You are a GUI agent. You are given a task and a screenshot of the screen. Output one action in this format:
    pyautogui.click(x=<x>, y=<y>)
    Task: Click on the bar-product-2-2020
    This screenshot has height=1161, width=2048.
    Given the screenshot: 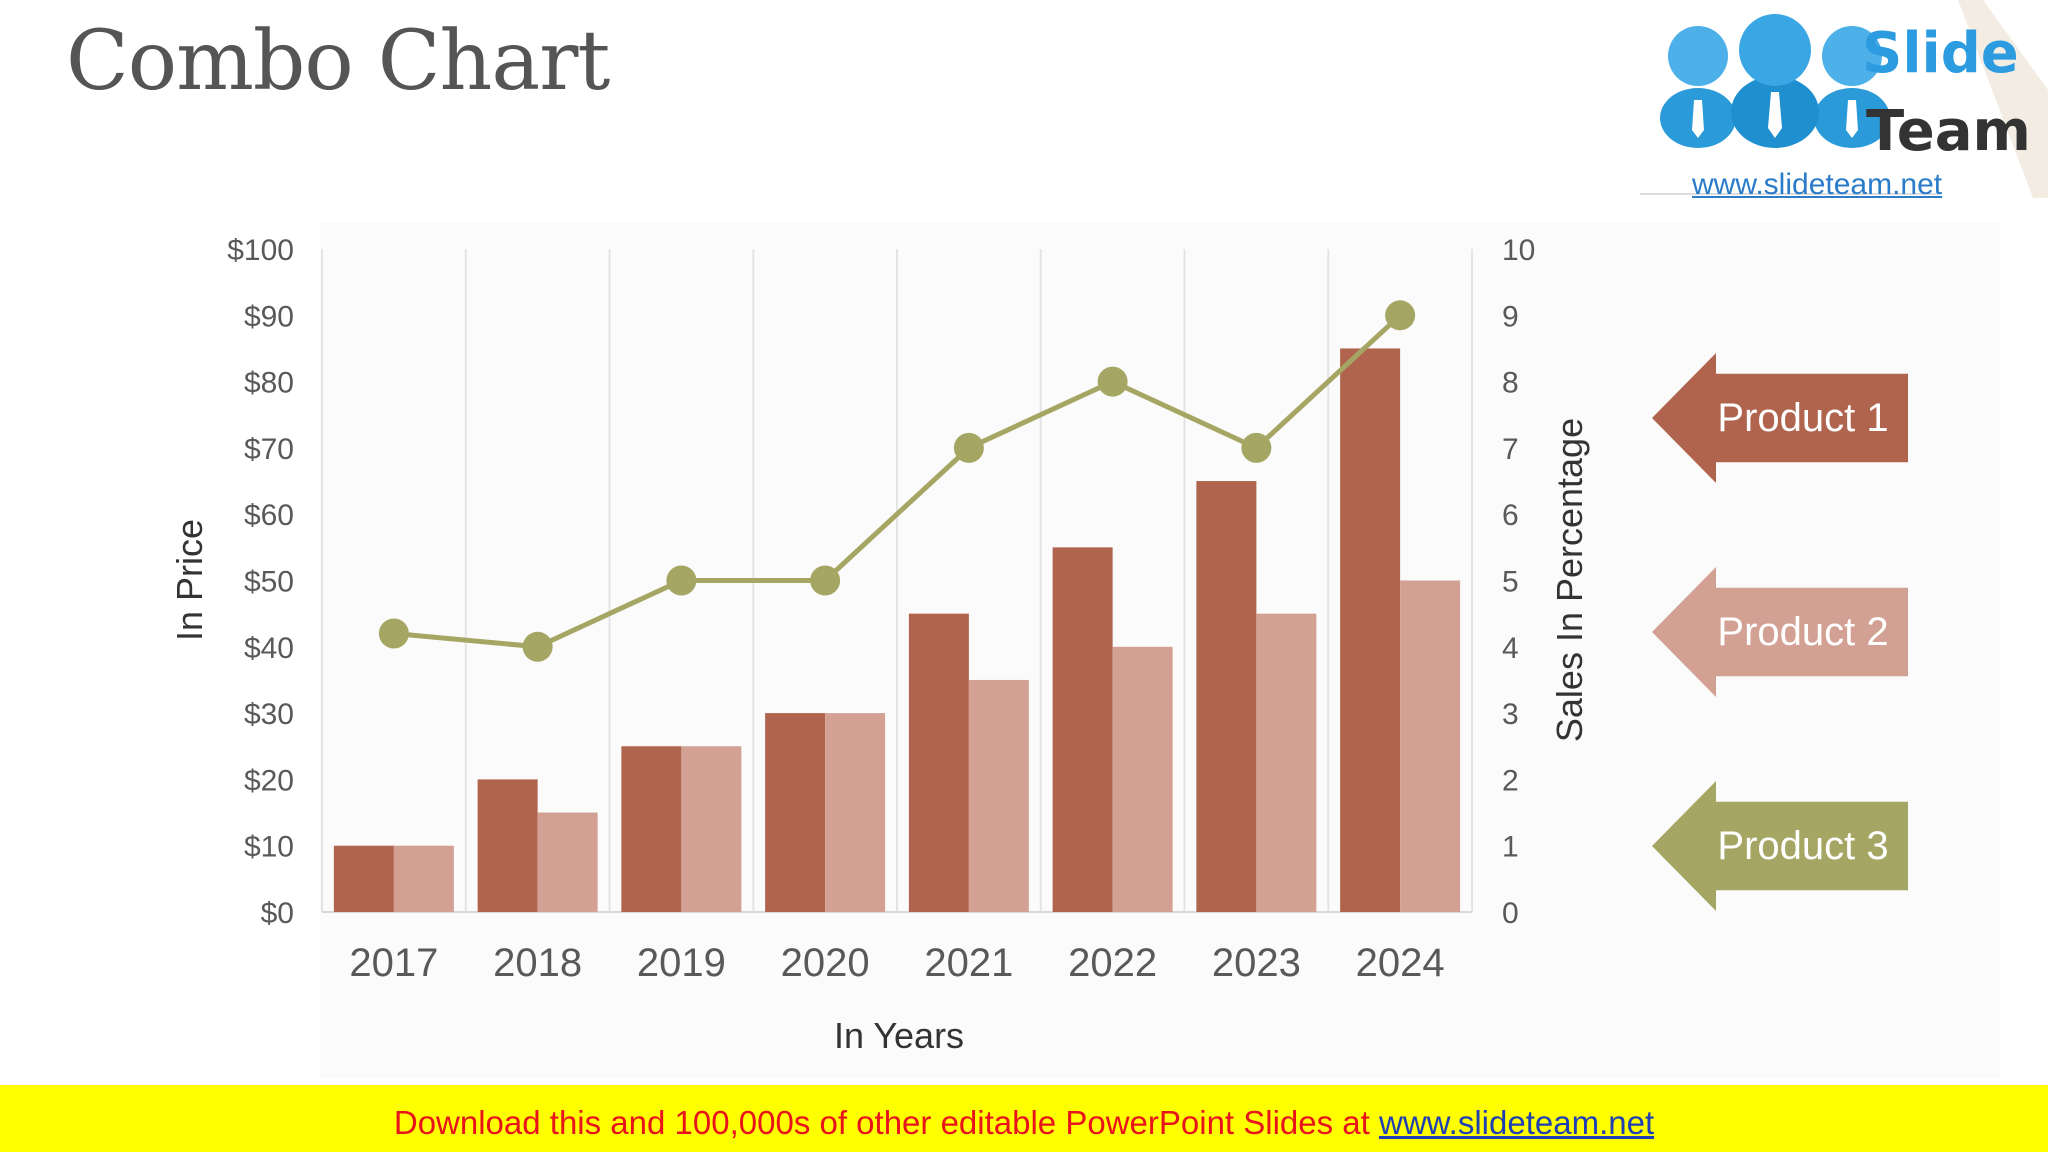 What is the action you would take?
    pyautogui.click(x=855, y=812)
    